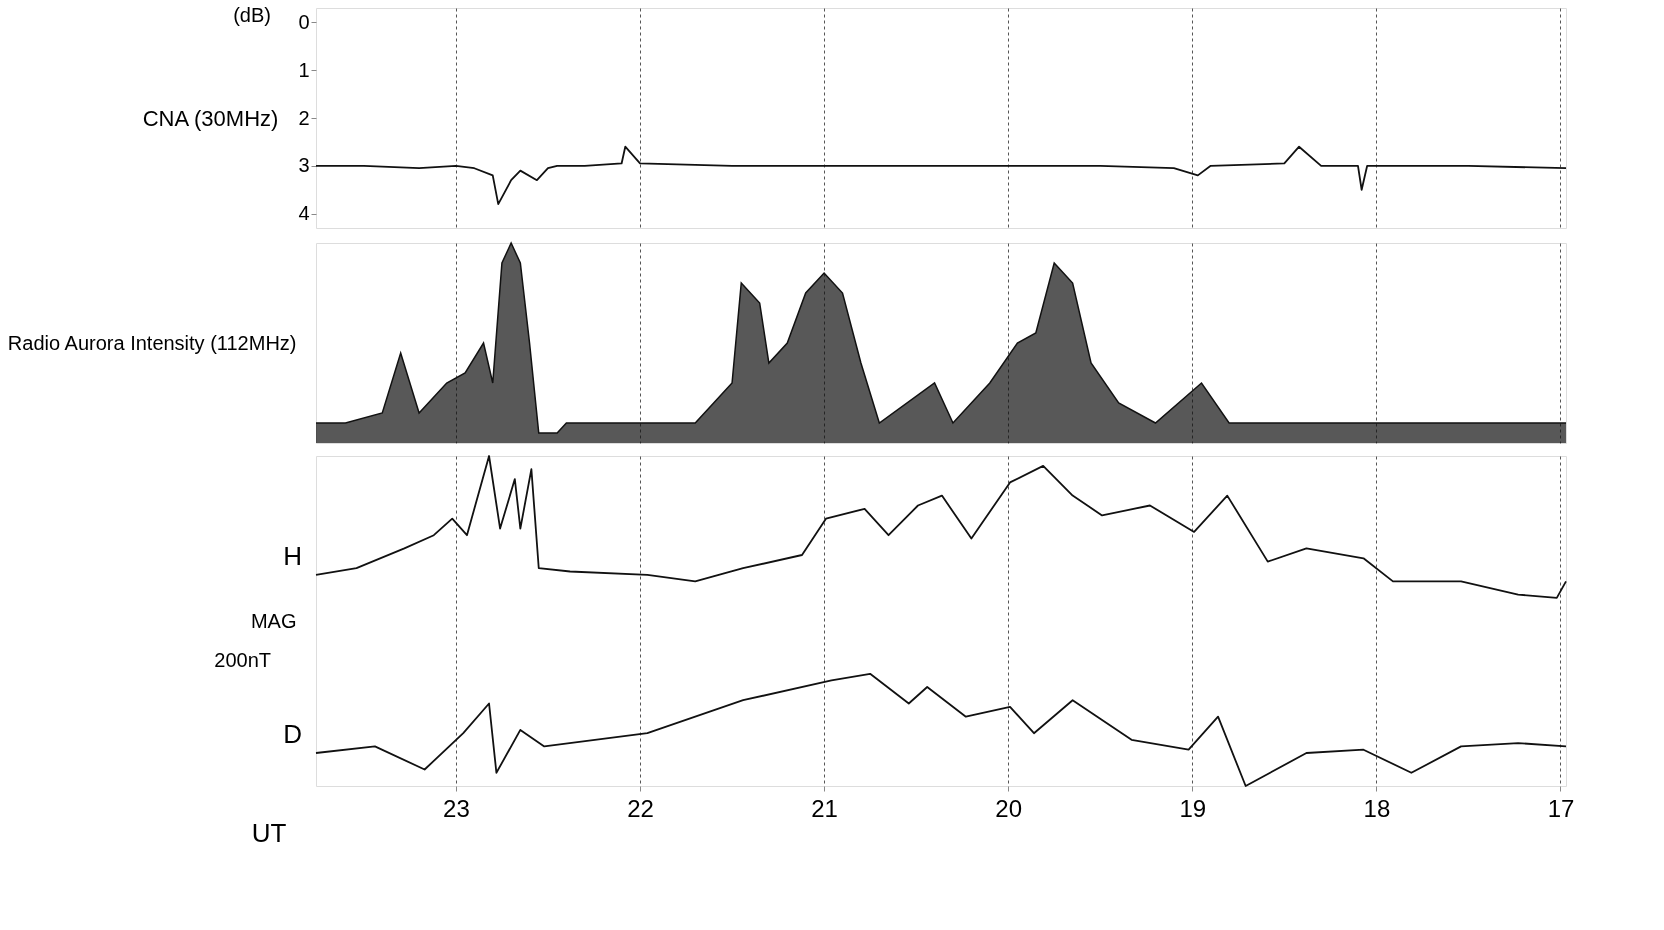 The width and height of the screenshot is (1664, 930). Describe the element at coordinates (292, 555) in the screenshot. I see `series-label: H` at that location.